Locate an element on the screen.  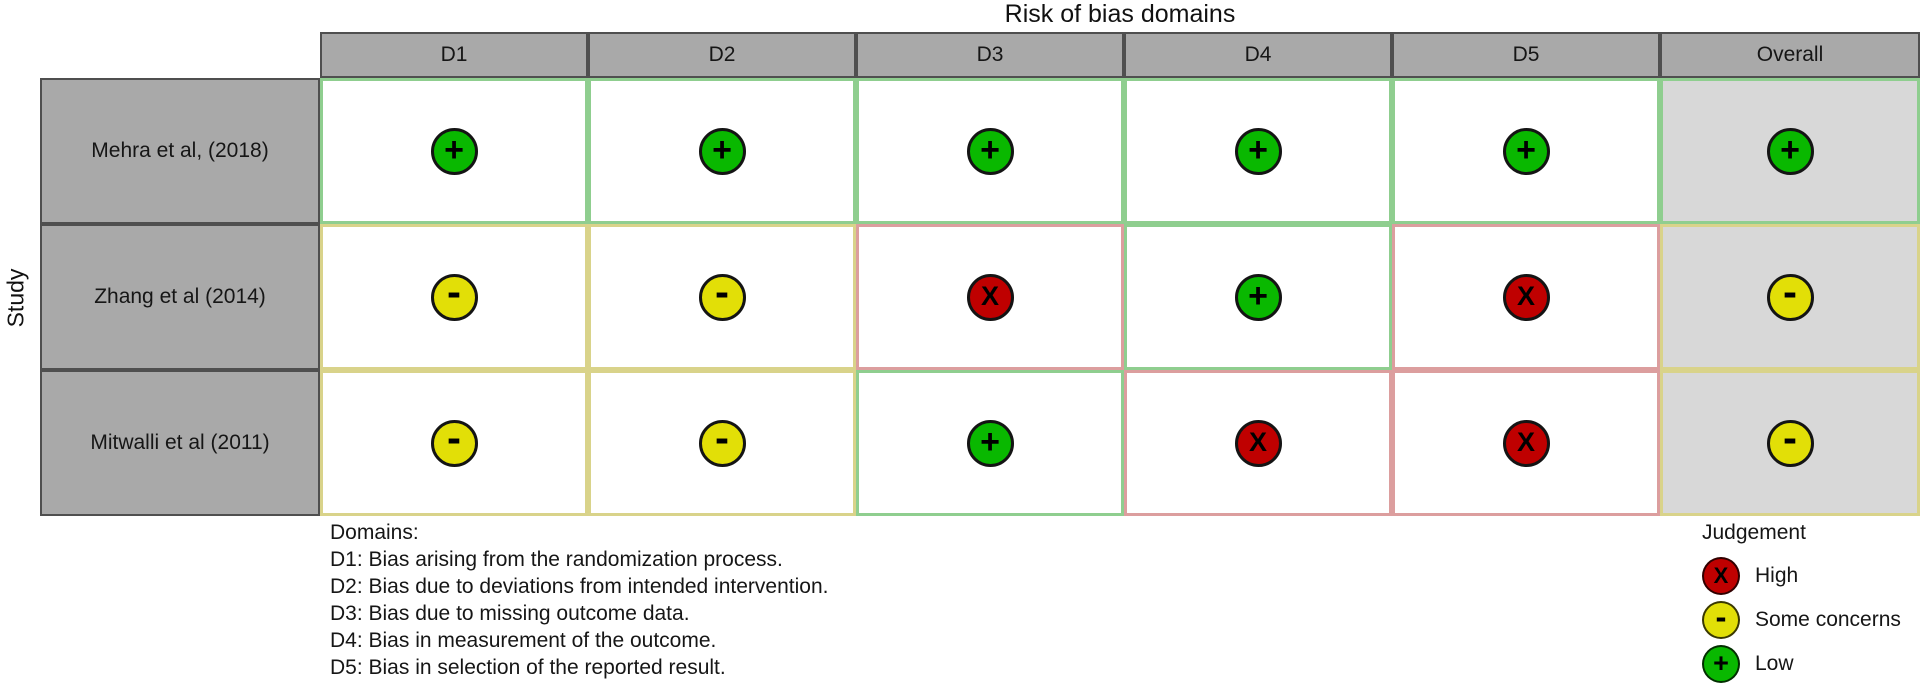
row-label: Mehra et al, (2018) is located at coordinates (180, 151).